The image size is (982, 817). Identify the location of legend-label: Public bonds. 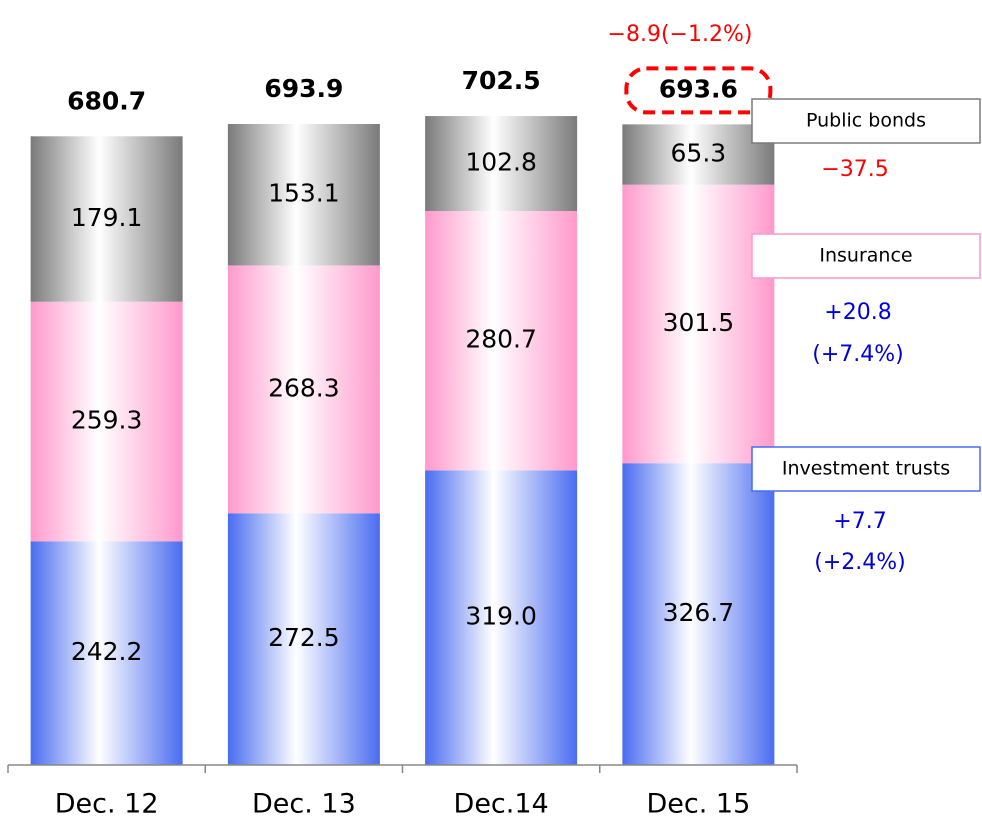
(866, 121).